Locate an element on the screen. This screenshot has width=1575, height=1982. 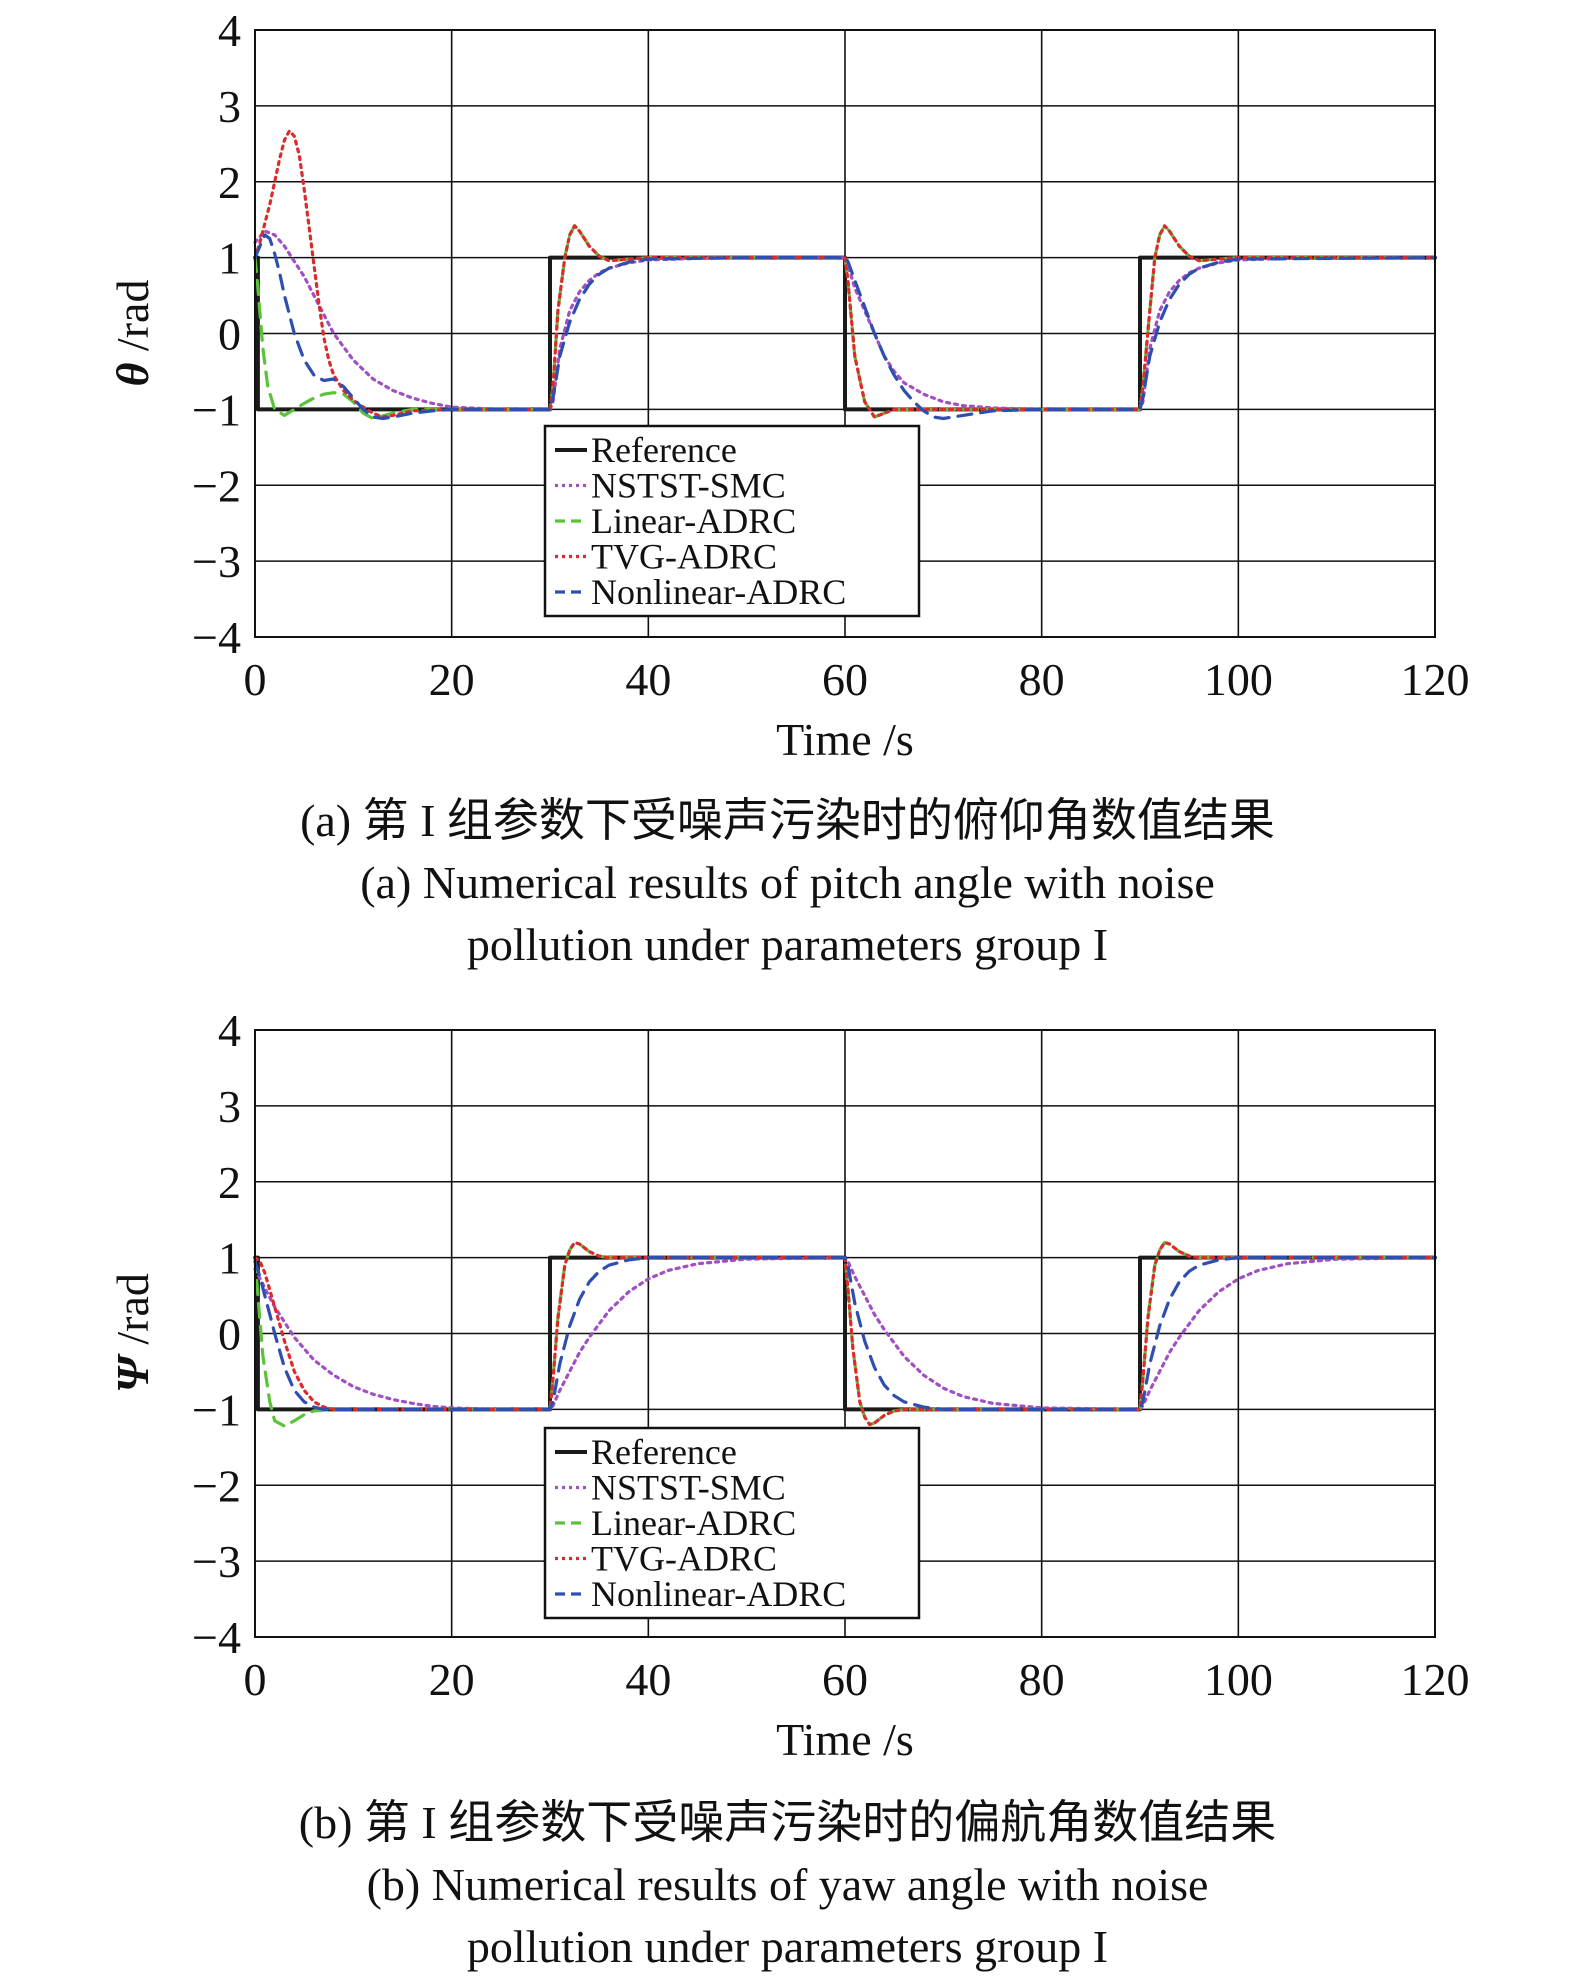
y-axis-label: θ /rad is located at coordinates (132, 333).